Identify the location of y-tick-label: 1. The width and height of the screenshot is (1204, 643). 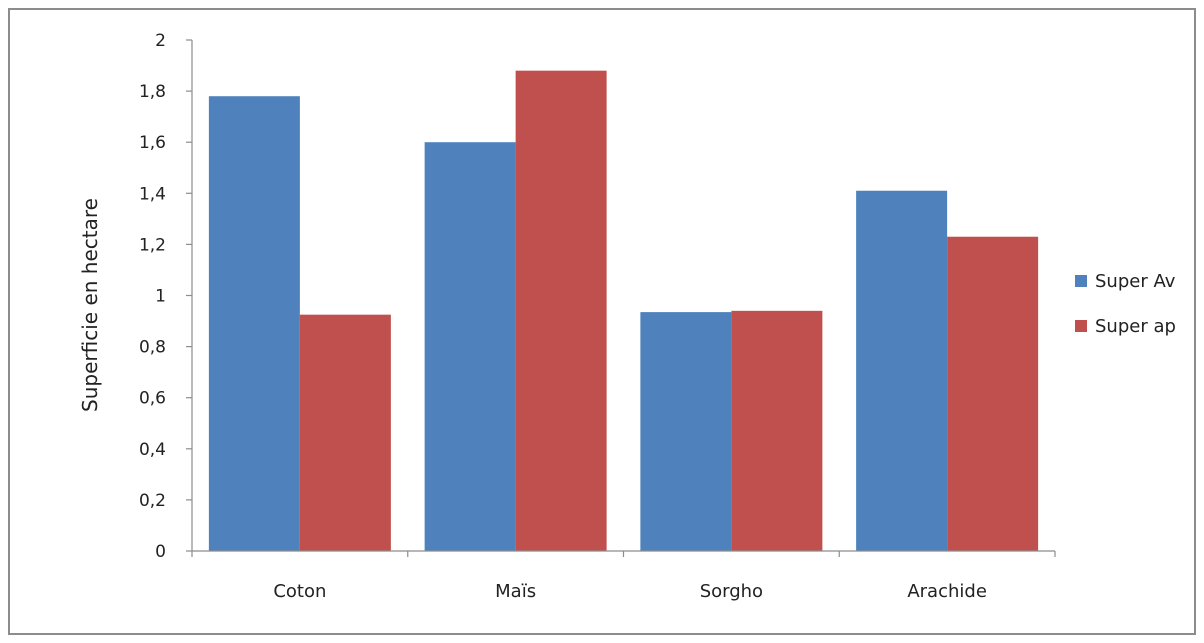
(160, 297).